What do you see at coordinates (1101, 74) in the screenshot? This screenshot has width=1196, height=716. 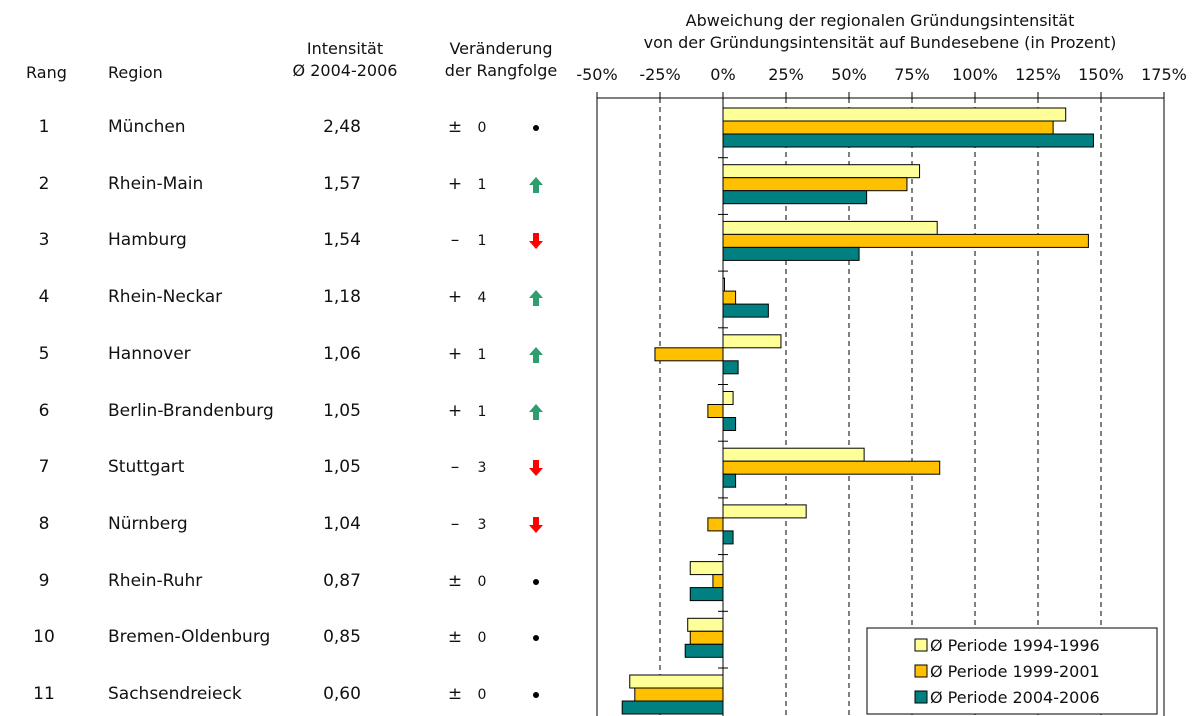 I see `x-tick-label: 150%` at bounding box center [1101, 74].